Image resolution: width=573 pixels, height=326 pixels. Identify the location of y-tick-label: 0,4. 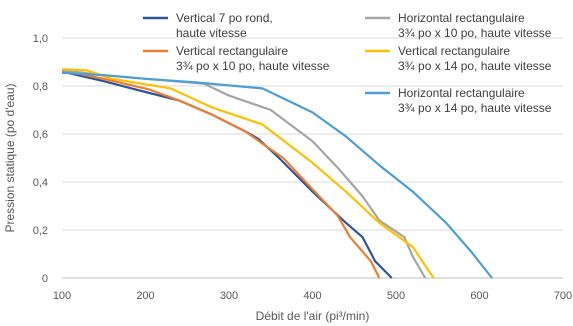
(40, 183).